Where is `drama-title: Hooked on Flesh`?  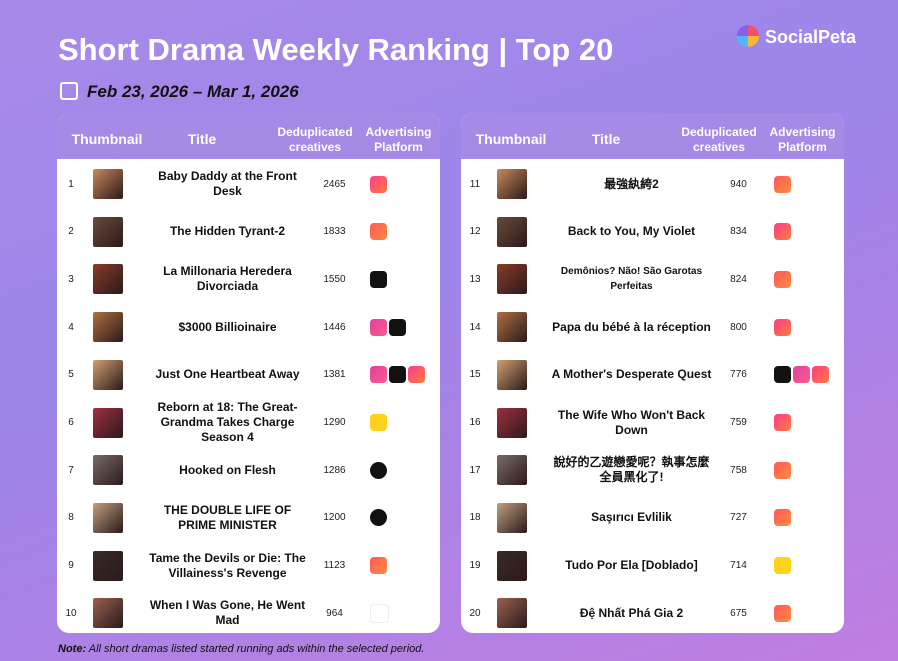 drama-title: Hooked on Flesh is located at coordinates (227, 469).